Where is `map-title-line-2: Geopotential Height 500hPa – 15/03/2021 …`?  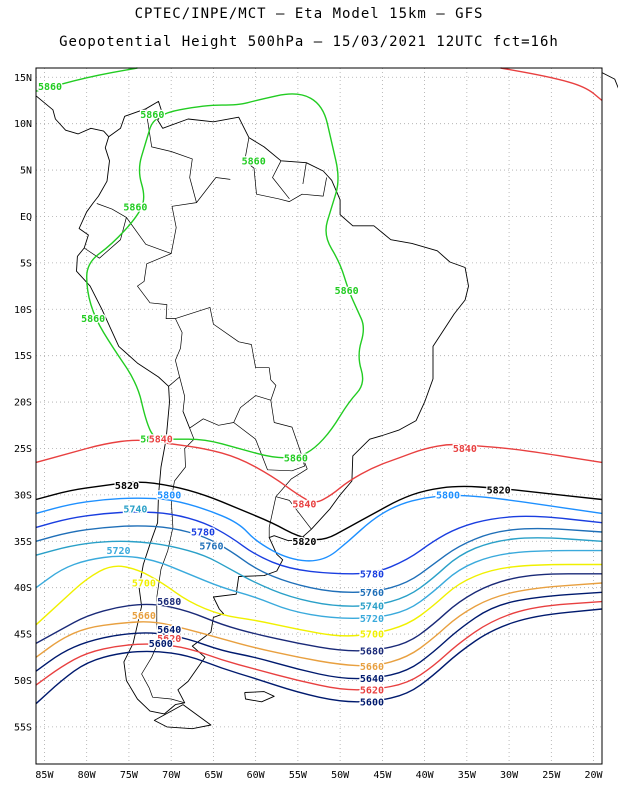
map-title-line-2: Geopotential Height 500hPa – 15/03/2021 … is located at coordinates (309, 42).